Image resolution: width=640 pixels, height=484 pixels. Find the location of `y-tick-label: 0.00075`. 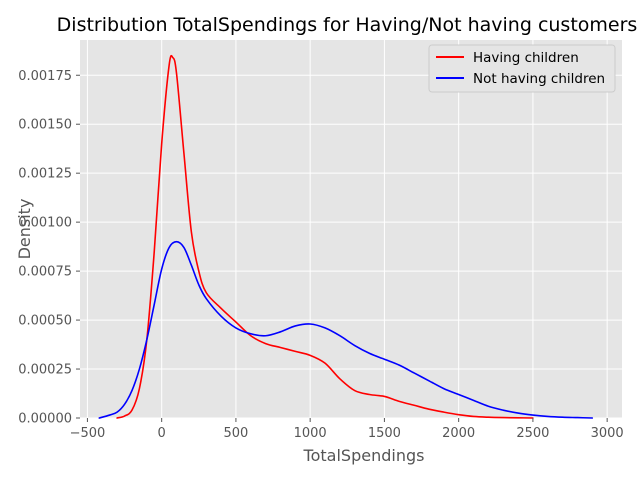

y-tick-label: 0.00075 is located at coordinates (45, 272).